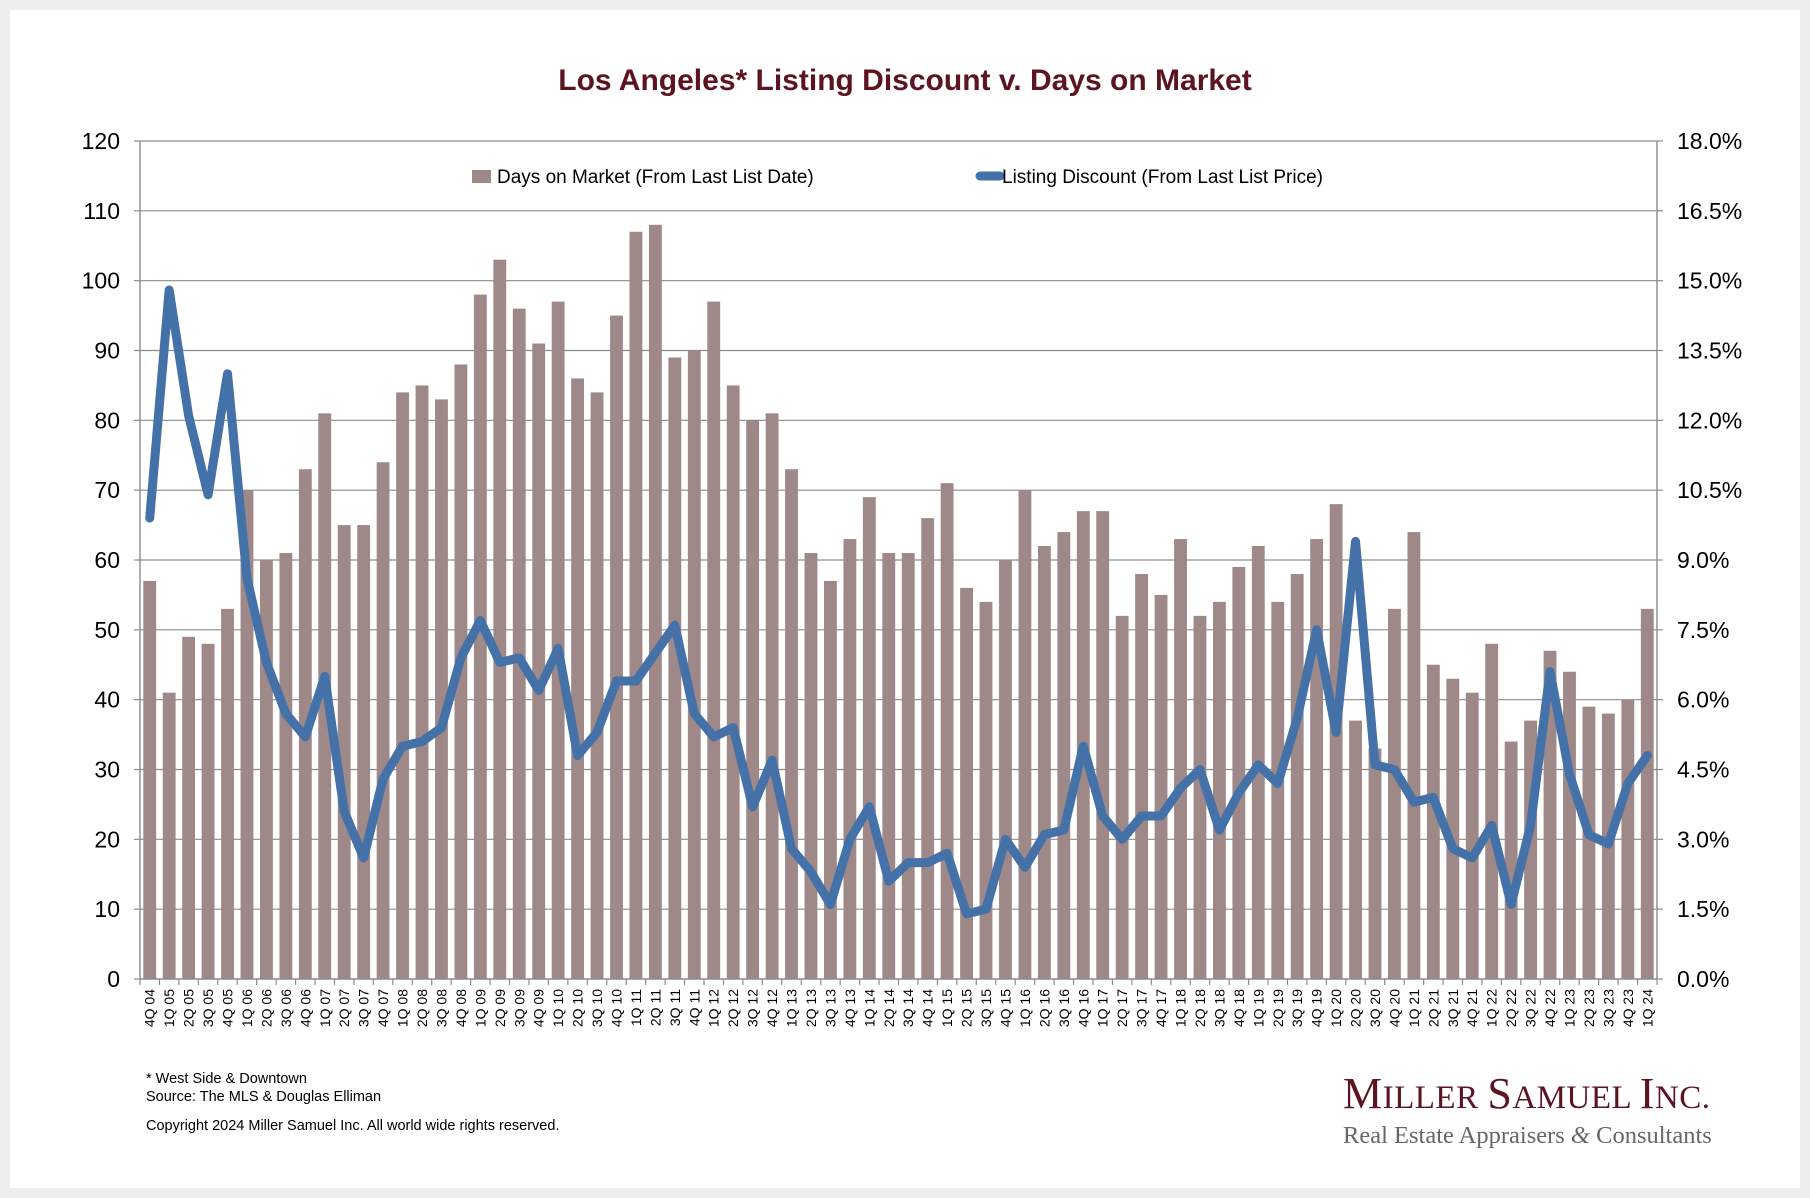  What do you see at coordinates (228, 1008) in the screenshot?
I see `x-axis-label: 4Q 05` at bounding box center [228, 1008].